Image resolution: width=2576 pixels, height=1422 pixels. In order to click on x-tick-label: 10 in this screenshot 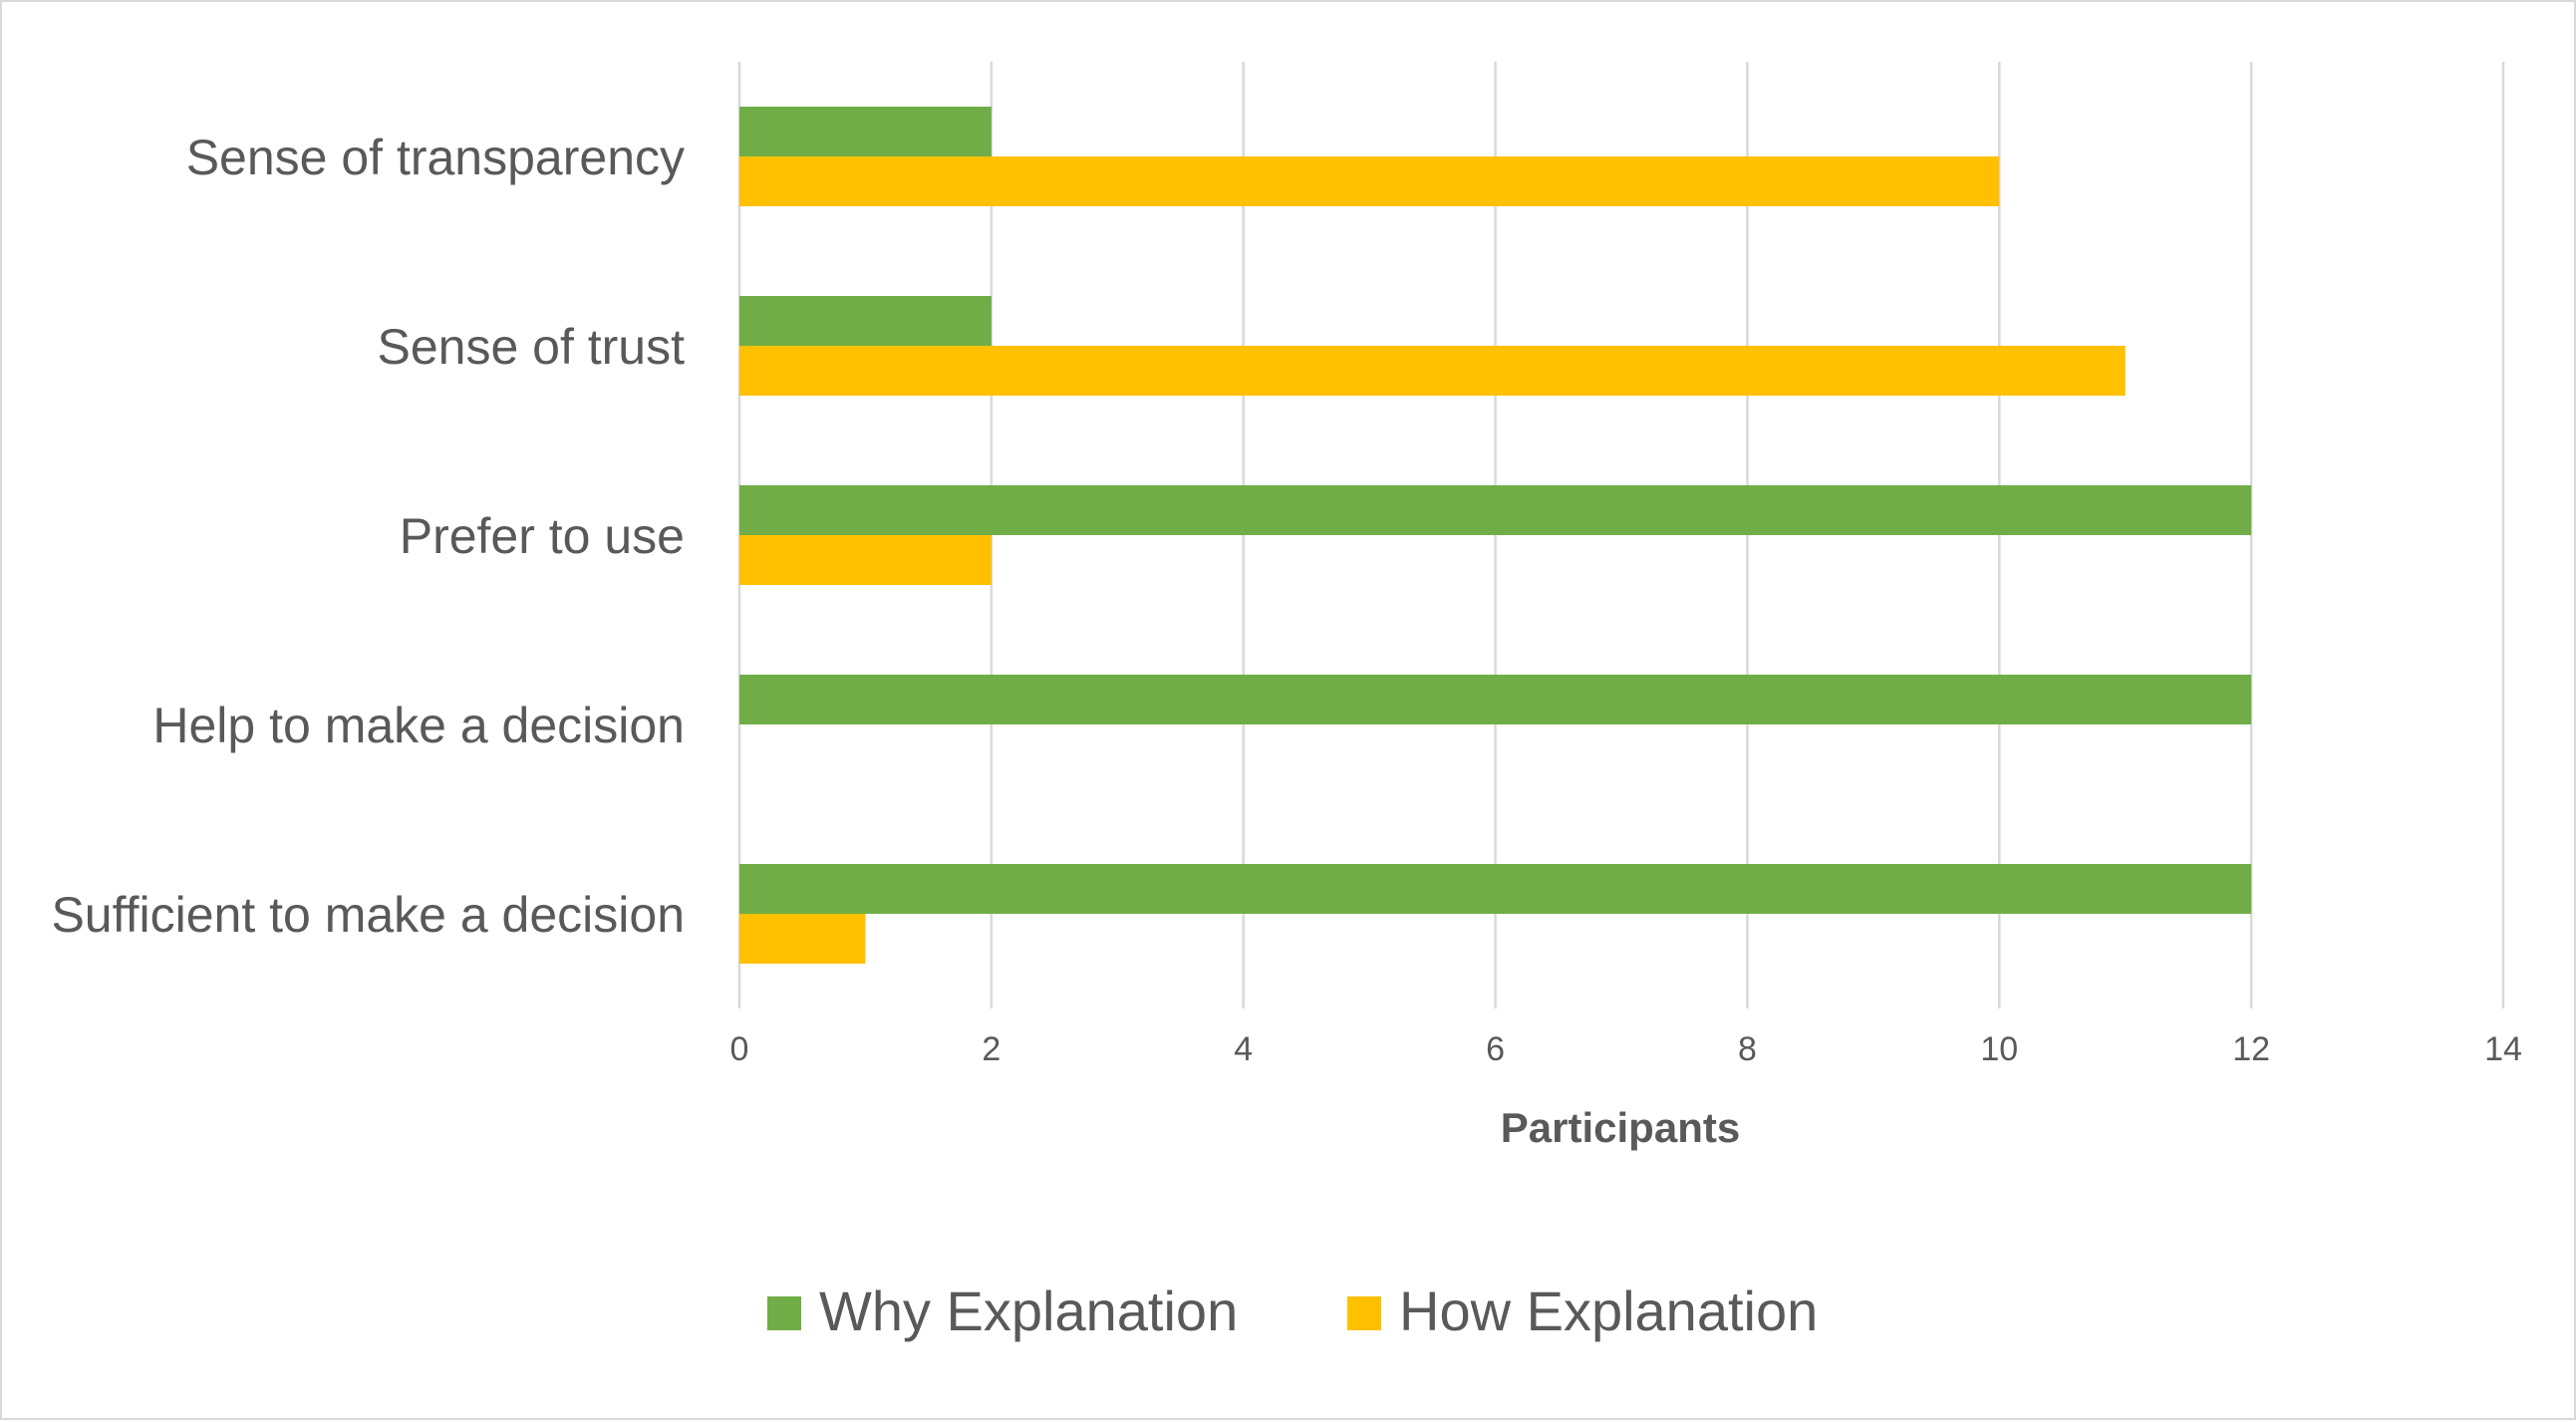, I will do `click(1999, 1049)`.